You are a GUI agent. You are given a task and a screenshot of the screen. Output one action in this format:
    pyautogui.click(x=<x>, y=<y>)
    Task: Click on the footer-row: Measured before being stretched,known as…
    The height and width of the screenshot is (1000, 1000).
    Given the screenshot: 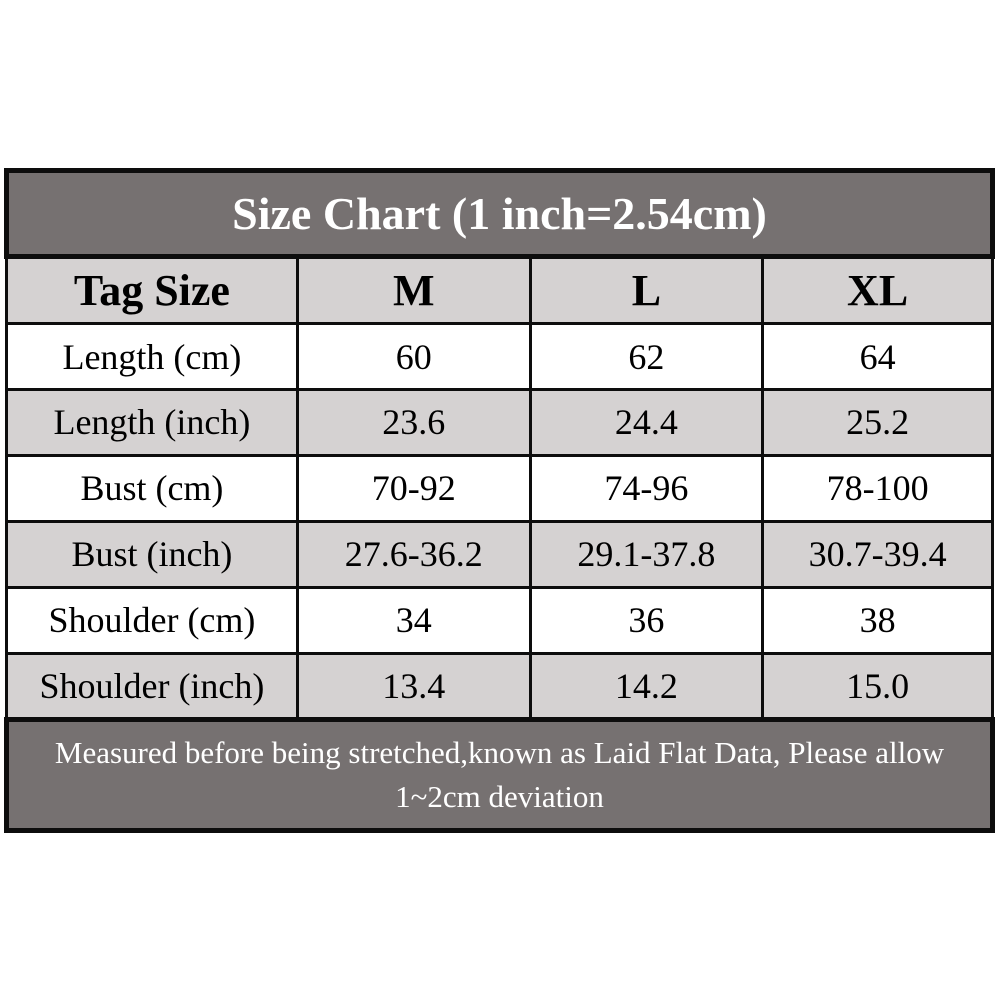 What is the action you would take?
    pyautogui.click(x=499, y=775)
    